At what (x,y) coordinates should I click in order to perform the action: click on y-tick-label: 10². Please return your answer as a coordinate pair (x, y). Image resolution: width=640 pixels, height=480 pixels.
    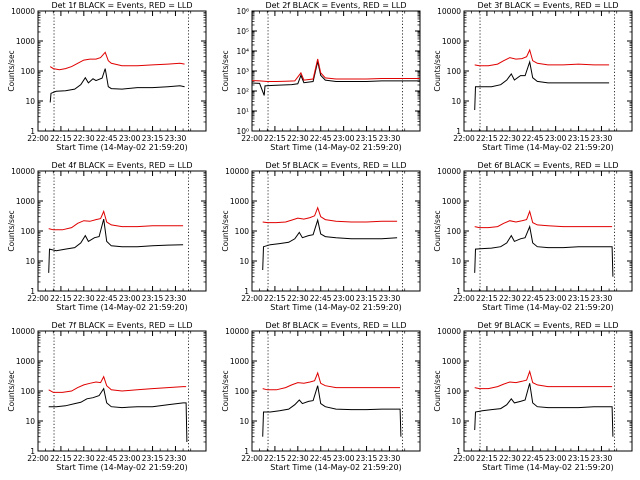
    Looking at the image, I should click on (242, 91).